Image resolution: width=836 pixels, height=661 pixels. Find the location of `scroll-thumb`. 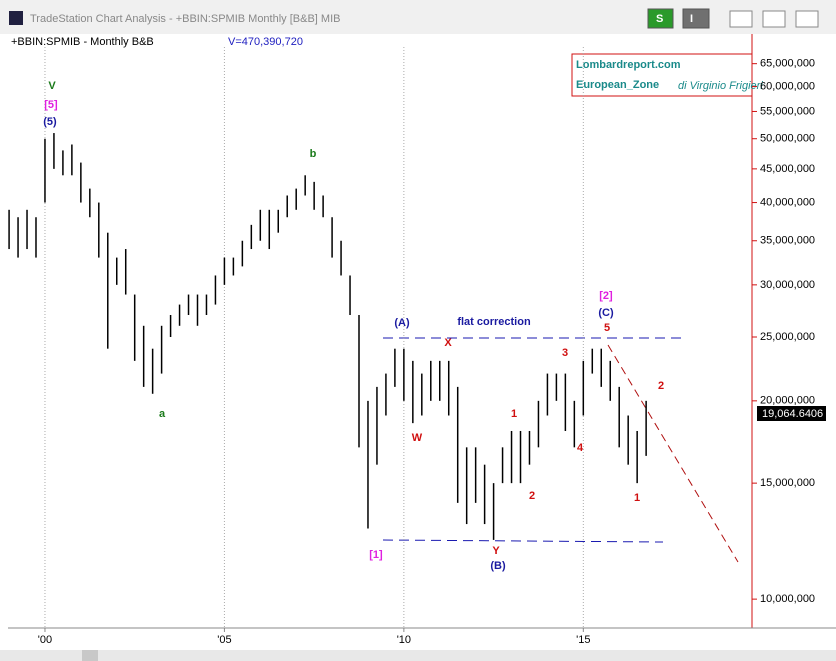

scroll-thumb is located at coordinates (90, 655).